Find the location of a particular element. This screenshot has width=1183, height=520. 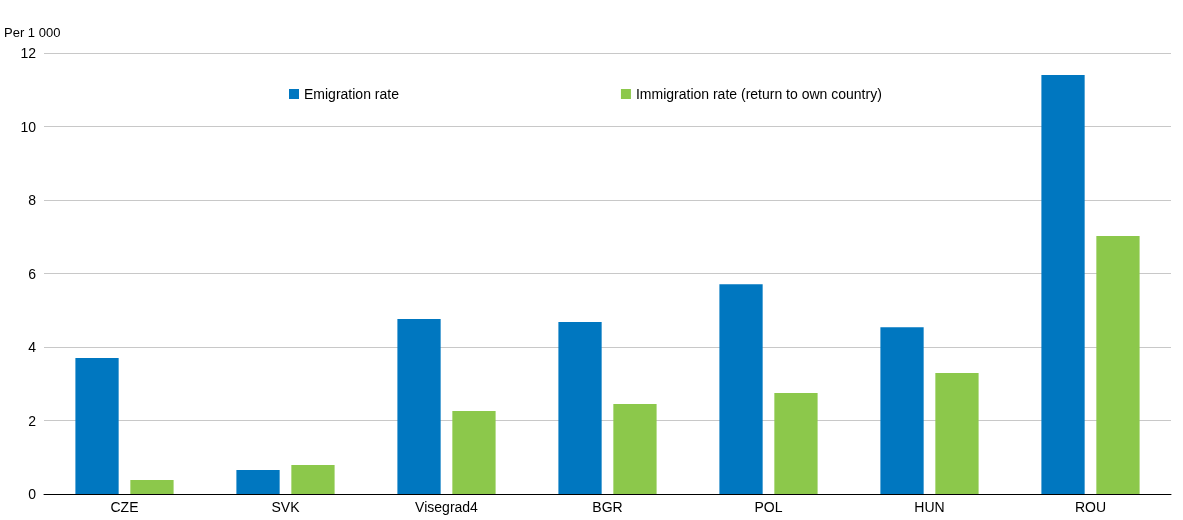

x-tick-label: CZE is located at coordinates (124, 507).